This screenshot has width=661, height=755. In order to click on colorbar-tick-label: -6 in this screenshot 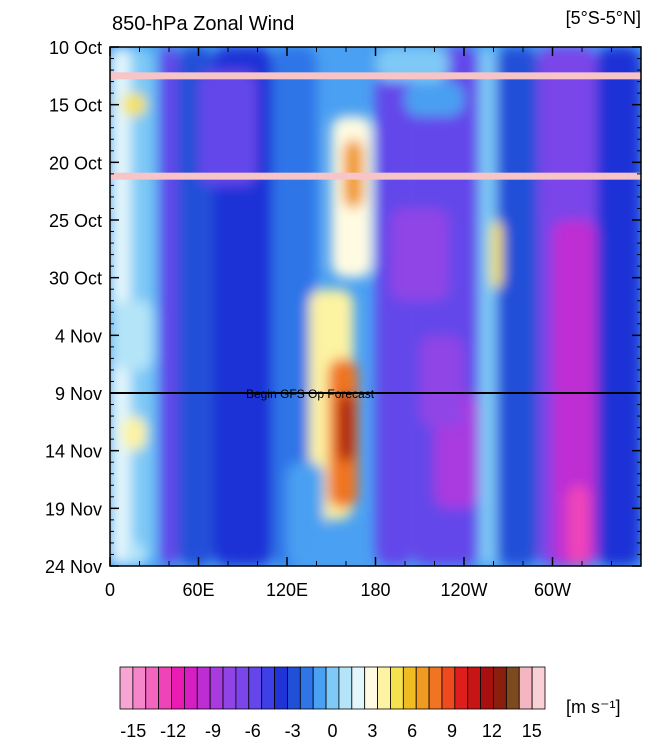, I will do `click(253, 731)`.